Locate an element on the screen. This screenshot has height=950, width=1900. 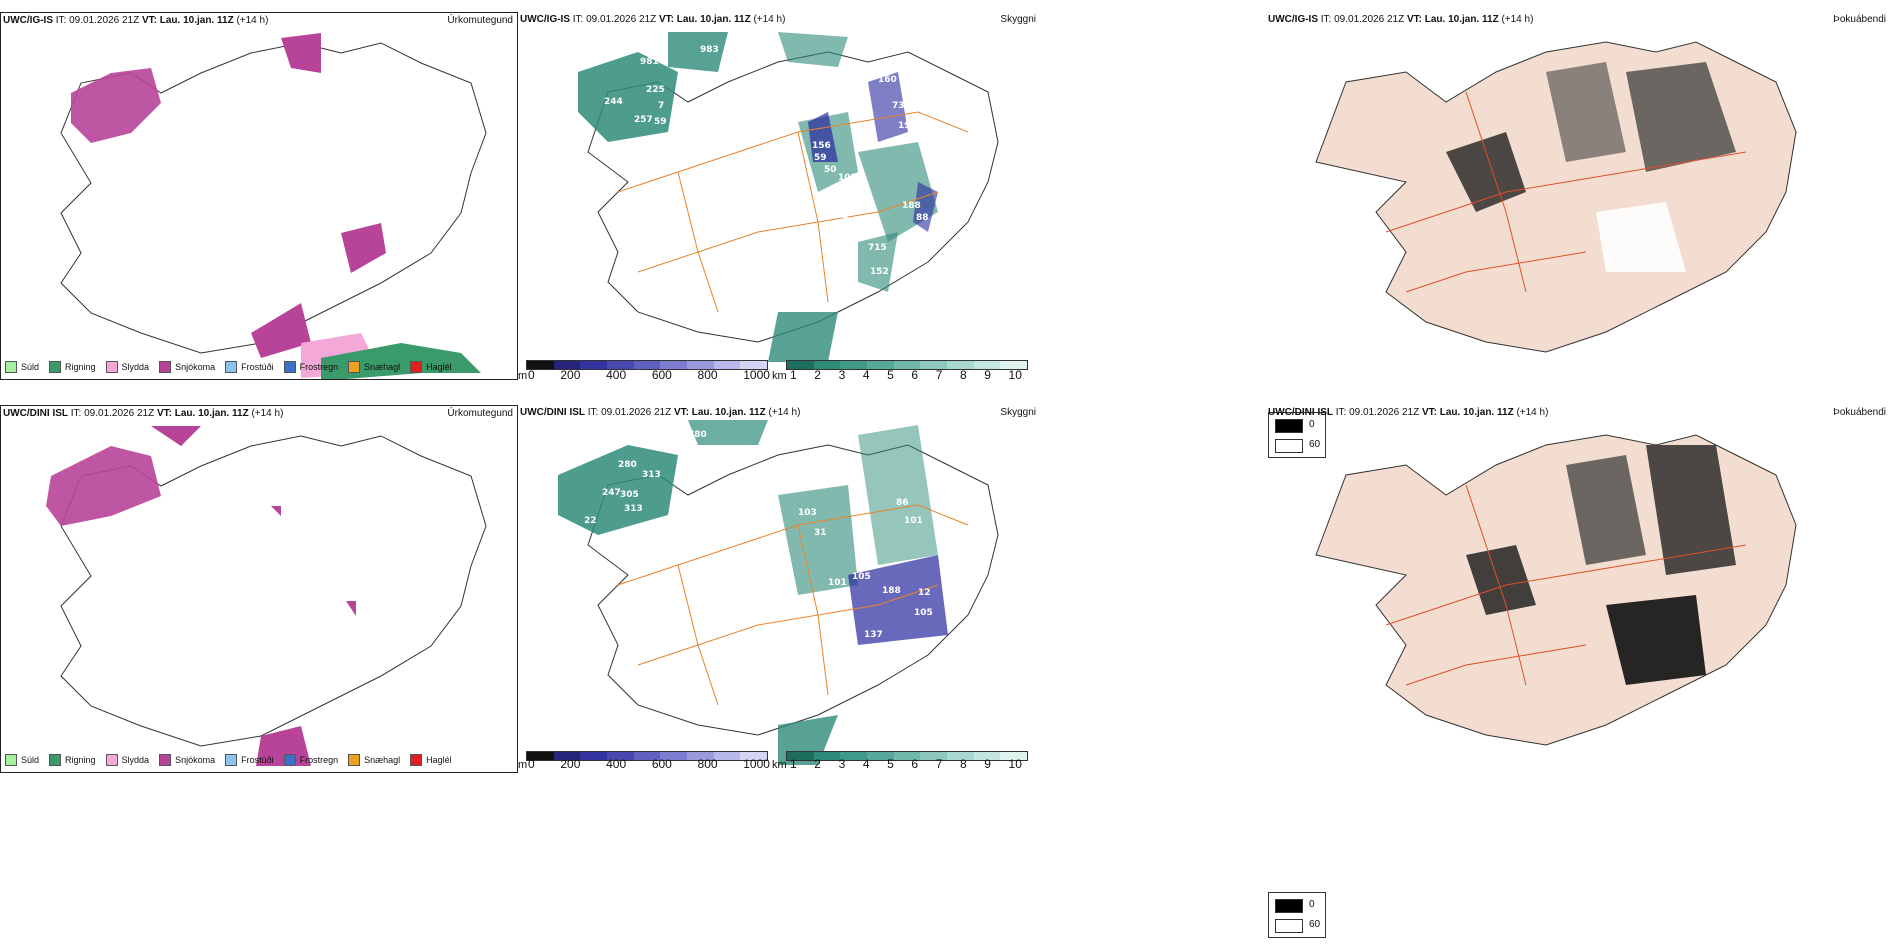
vis-number: 86 is located at coordinates (902, 503).